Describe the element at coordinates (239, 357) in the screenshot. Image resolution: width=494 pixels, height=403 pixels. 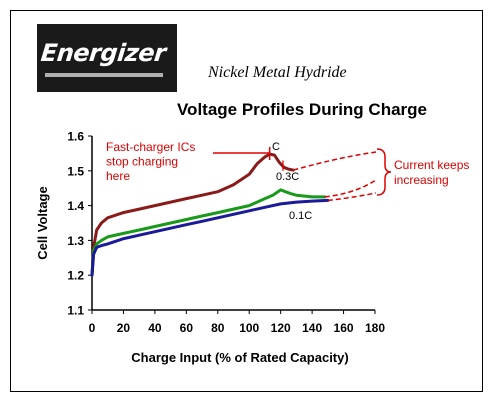
I see `x-axis-label: Charge Input (% of Rated Capacity)` at that location.